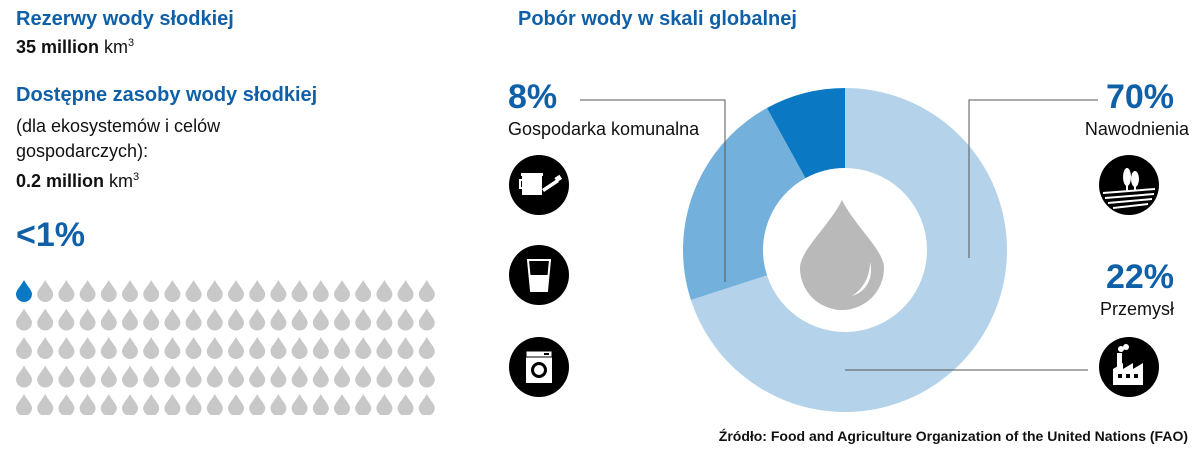  Describe the element at coordinates (1129, 185) in the screenshot. I see `field-trees-icon` at that location.